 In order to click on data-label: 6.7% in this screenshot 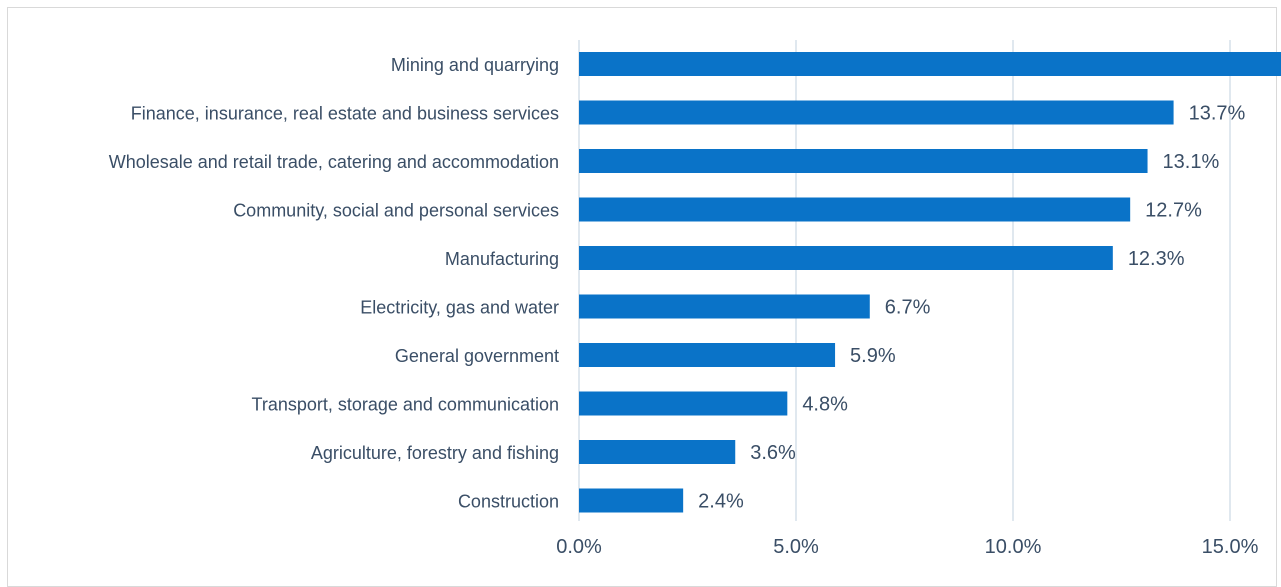, I will do `click(908, 308)`.